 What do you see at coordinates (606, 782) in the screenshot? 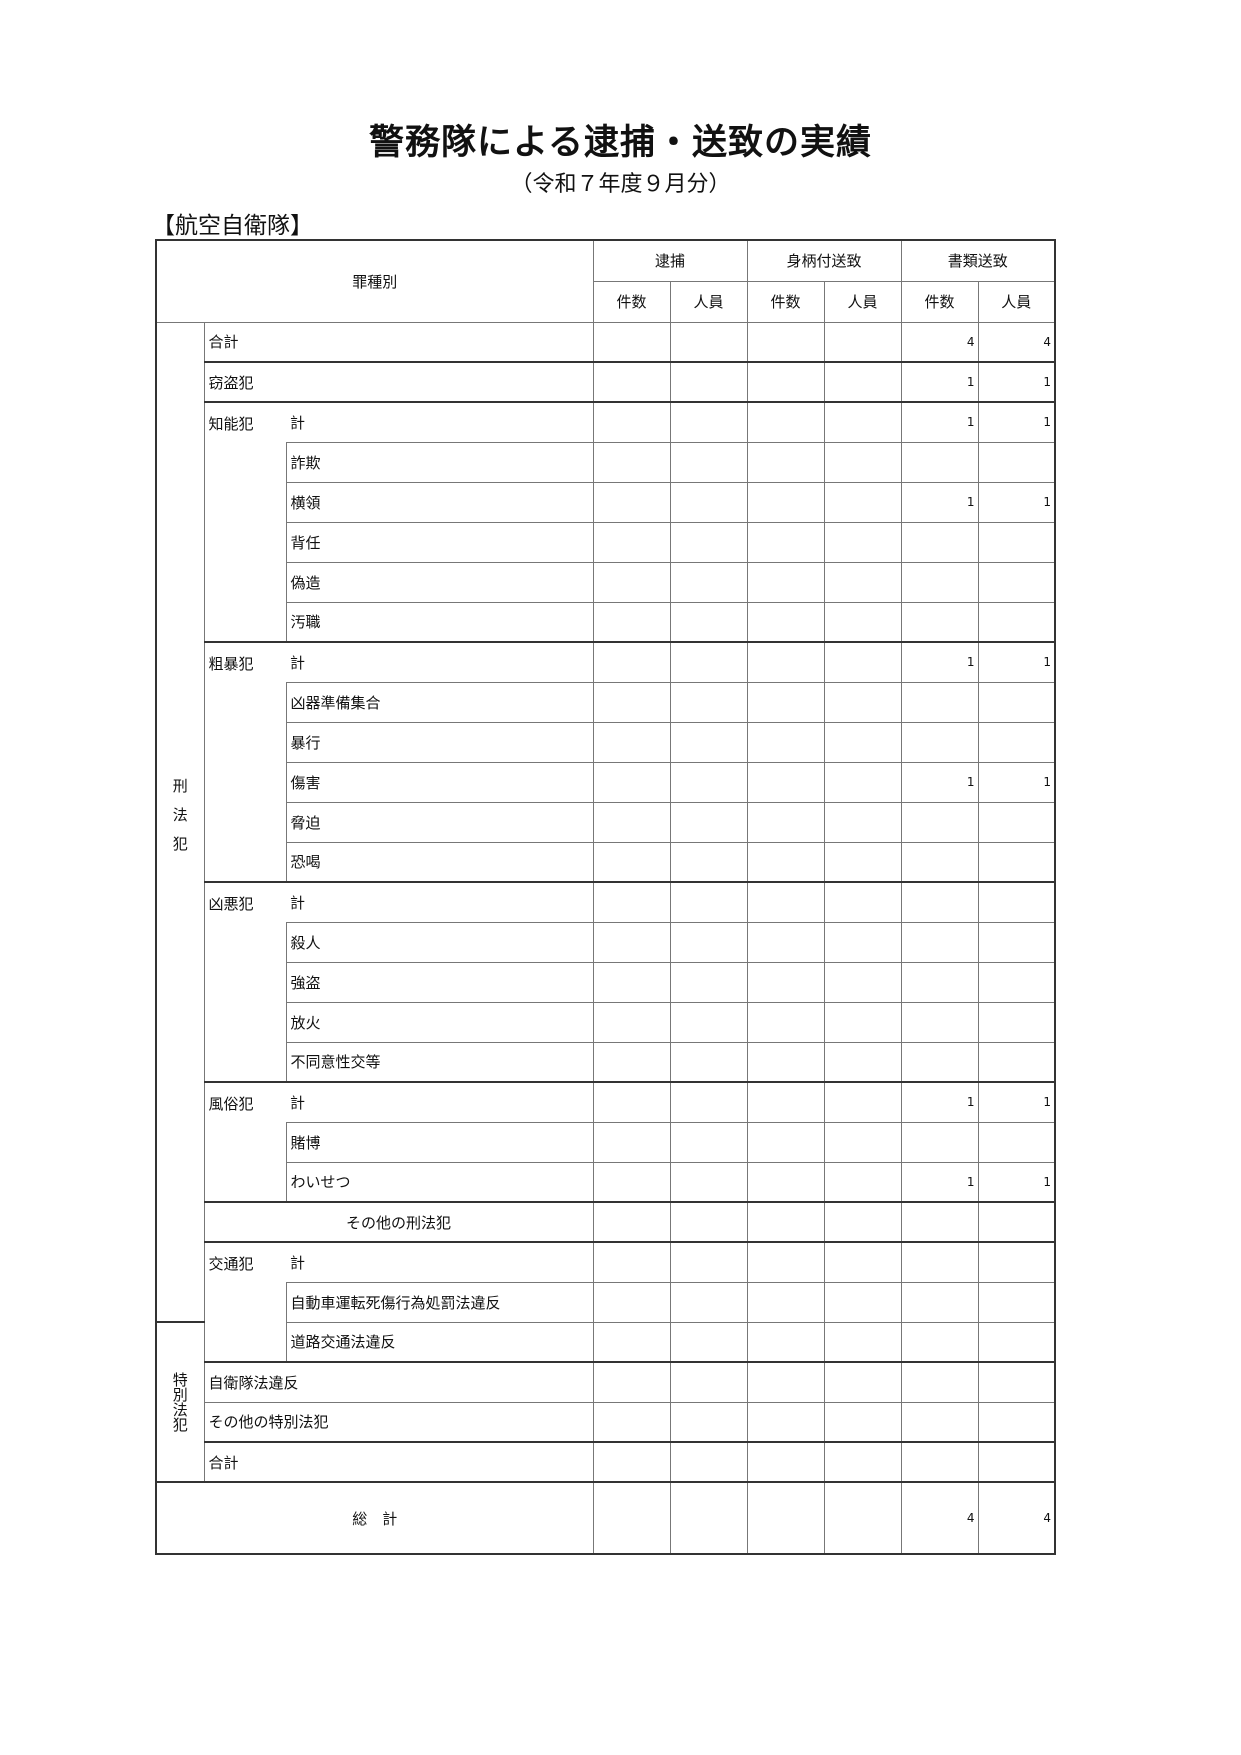
I see `table-row: 傷害 1 1` at bounding box center [606, 782].